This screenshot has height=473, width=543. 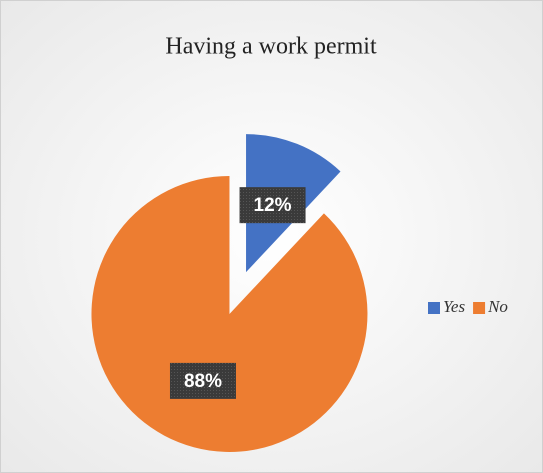 What do you see at coordinates (497, 306) in the screenshot?
I see `legend-label: No` at bounding box center [497, 306].